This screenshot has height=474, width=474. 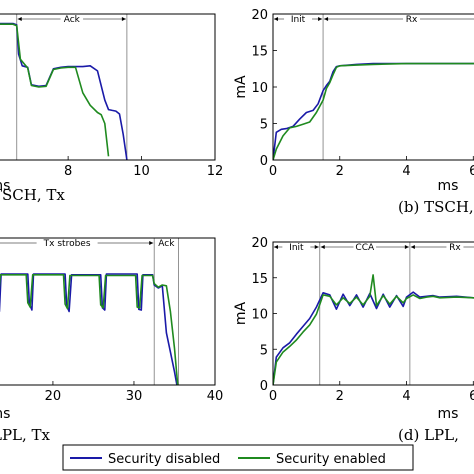 What do you see at coordinates (25, 435) in the screenshot?
I see `panel-caption: LPL, Tx` at bounding box center [25, 435].